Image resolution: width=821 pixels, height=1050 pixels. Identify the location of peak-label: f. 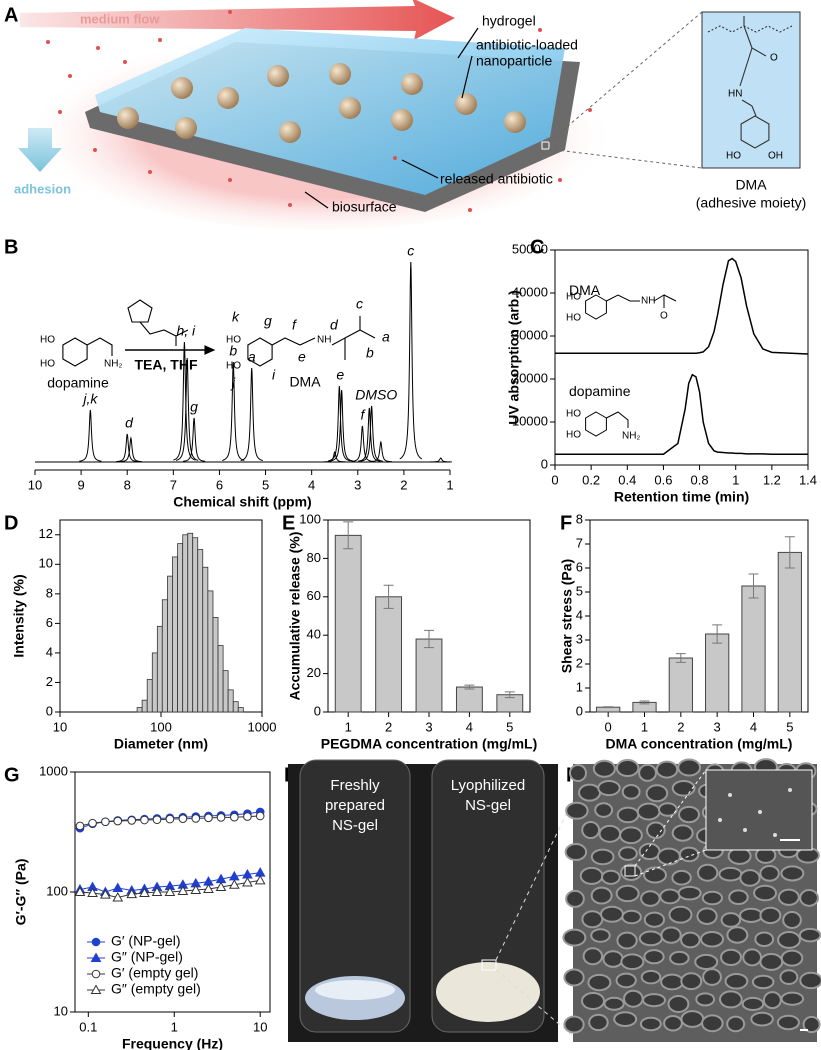
(363, 415).